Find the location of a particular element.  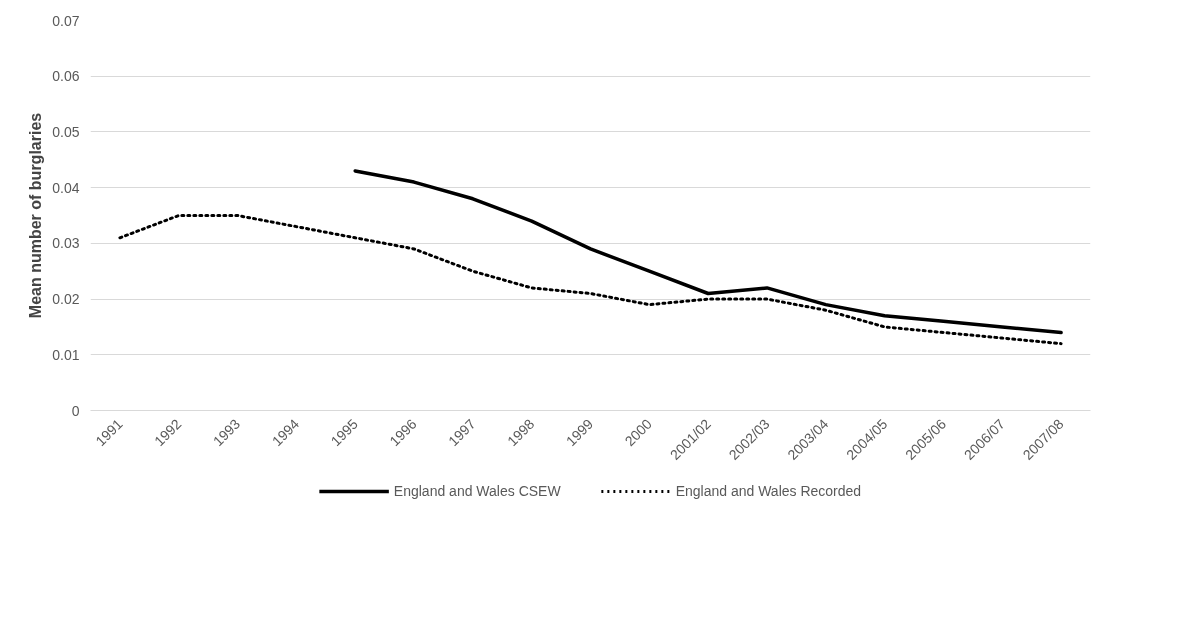

y-tick-label: 0 is located at coordinates (75, 410).